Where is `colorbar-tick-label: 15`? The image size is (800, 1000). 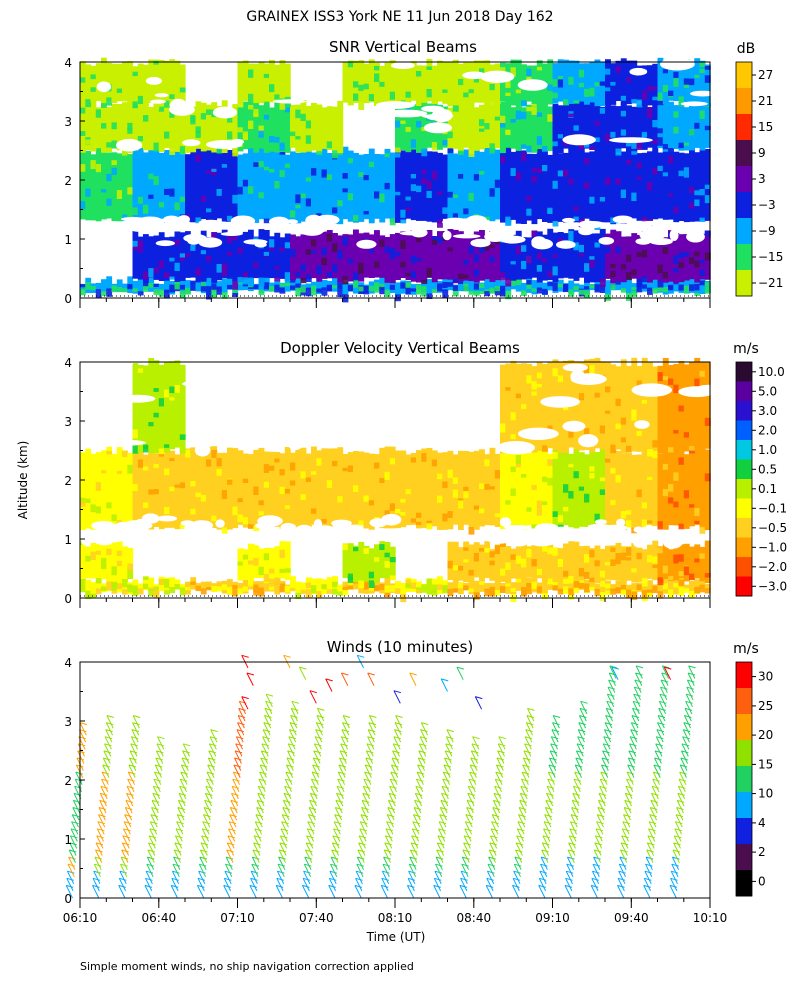 colorbar-tick-label: 15 is located at coordinates (765, 764).